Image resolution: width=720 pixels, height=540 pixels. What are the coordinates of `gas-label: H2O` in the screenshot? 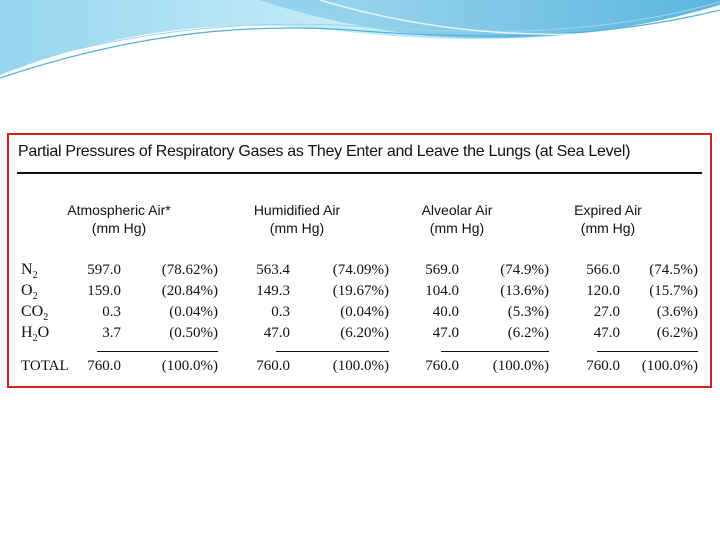 It's located at (35, 336).